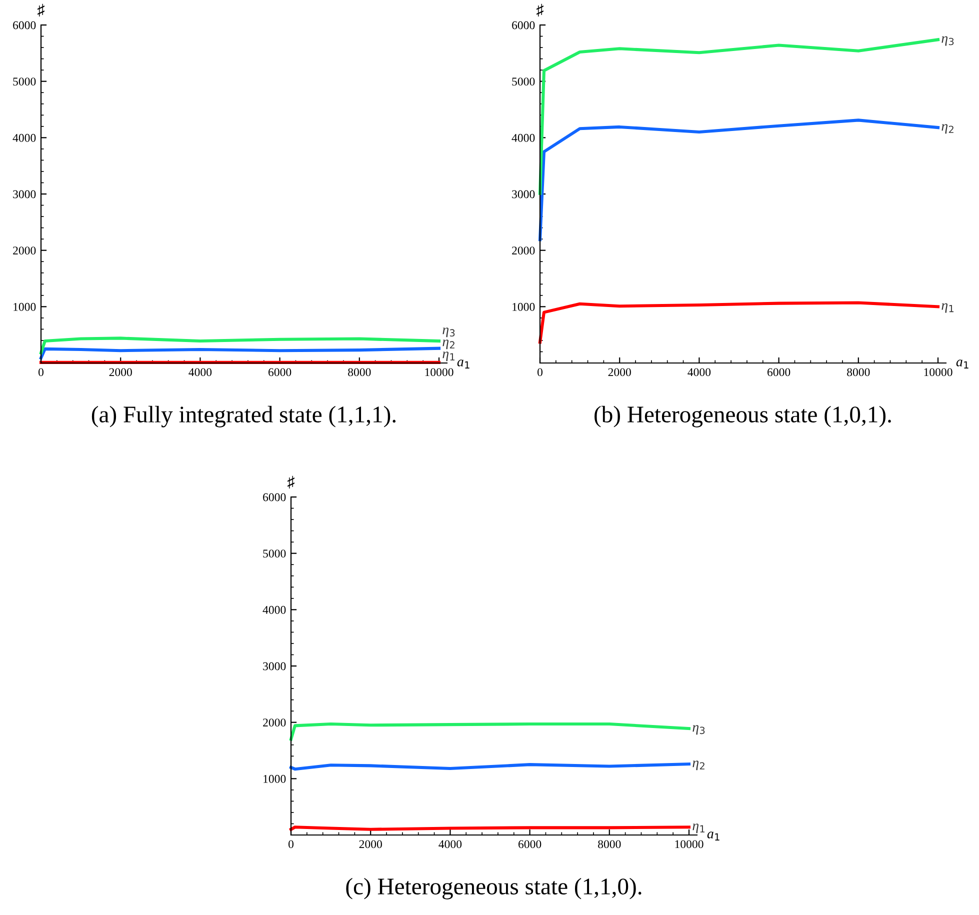 This screenshot has width=979, height=915. What do you see at coordinates (244, 417) in the screenshot?
I see `text: (a) Fully integrated state (1,1,1).` at bounding box center [244, 417].